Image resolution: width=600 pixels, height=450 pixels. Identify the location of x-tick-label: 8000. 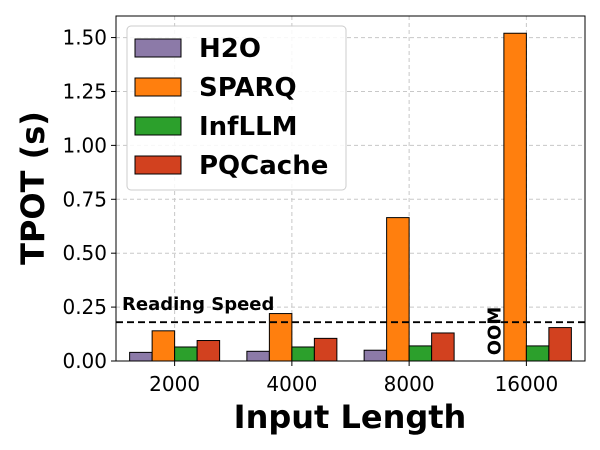
(409, 384).